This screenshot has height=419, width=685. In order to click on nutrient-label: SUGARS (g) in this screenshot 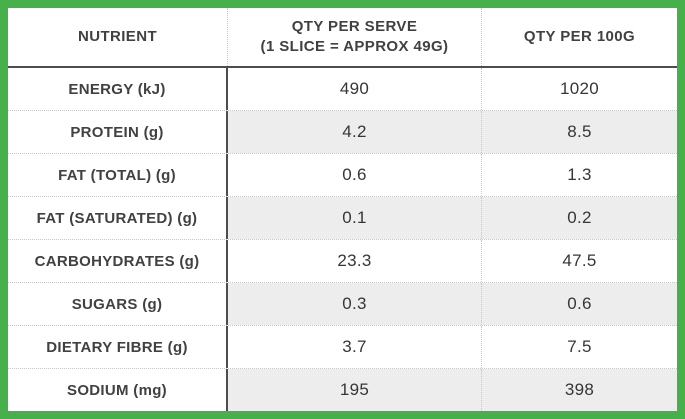, I will do `click(118, 304)`.